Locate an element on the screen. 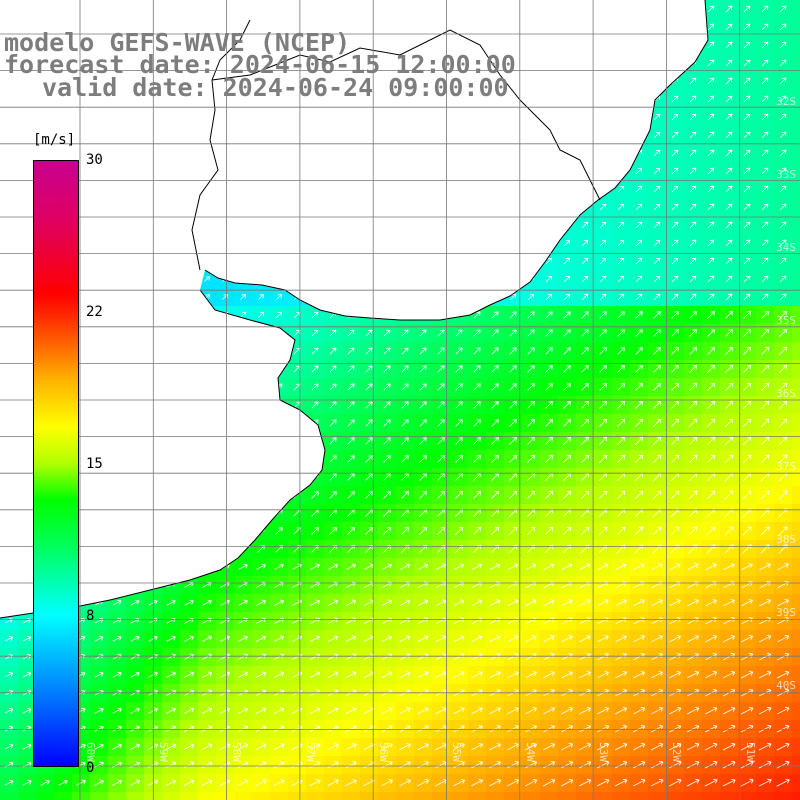 The height and width of the screenshot is (800, 800). model-title: modelo GEFS-WAVE (NCEP) is located at coordinates (177, 42).